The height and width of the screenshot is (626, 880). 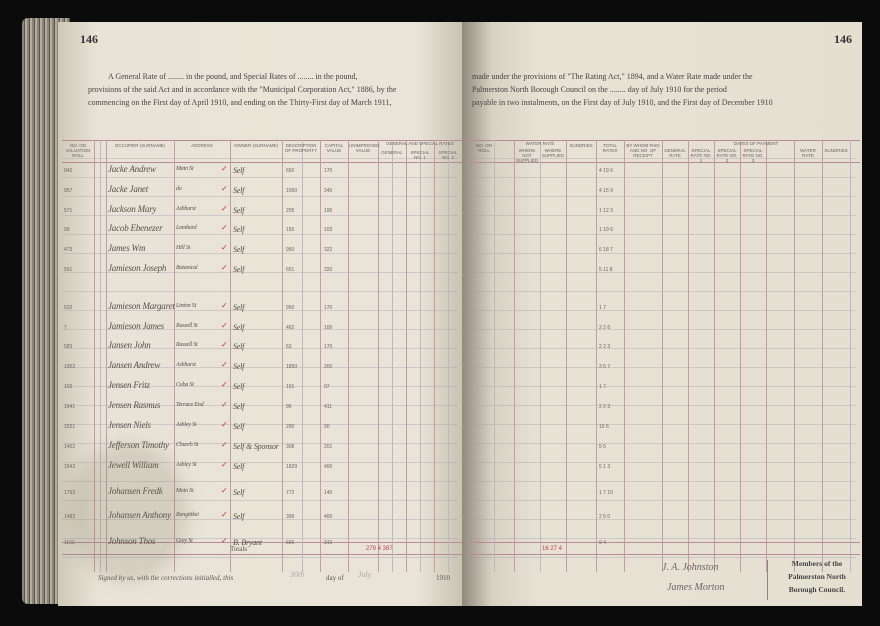 What do you see at coordinates (610, 148) in the screenshot?
I see `col-total-rates: Total Rates` at bounding box center [610, 148].